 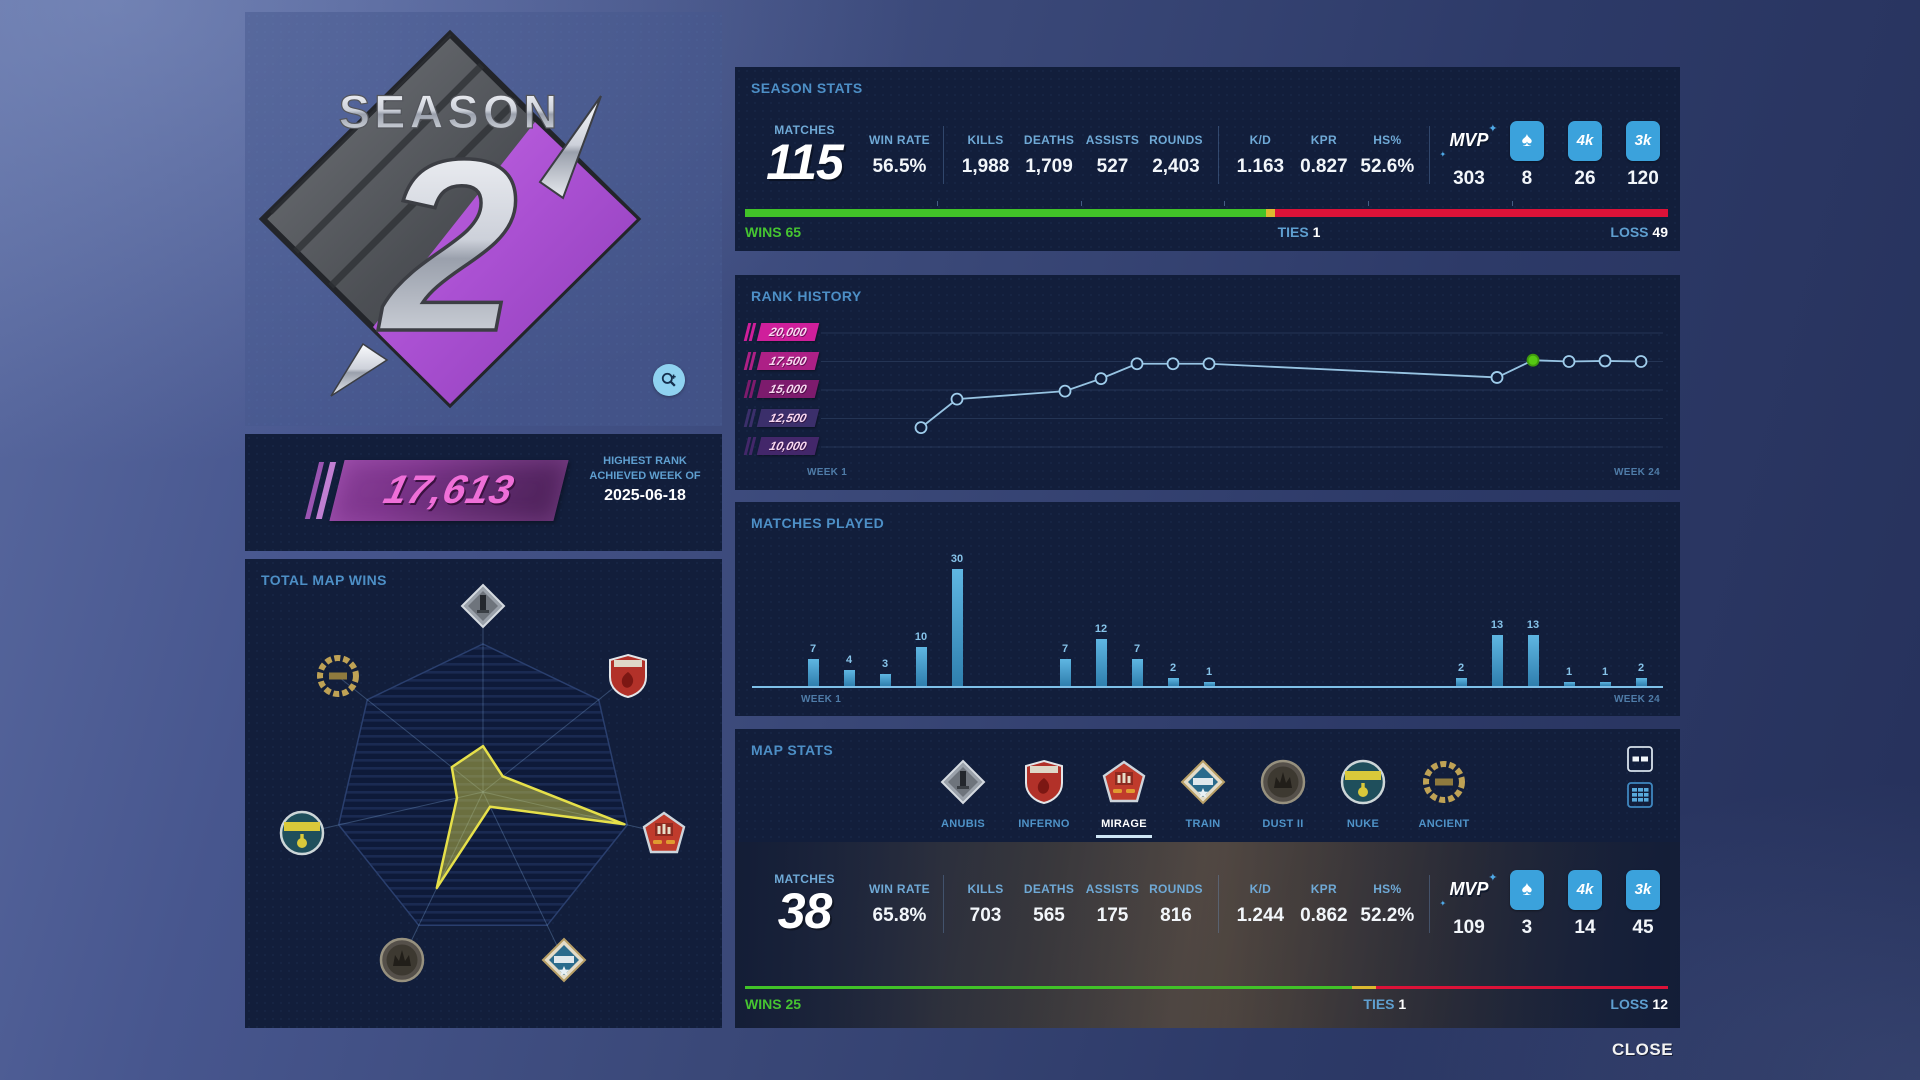 What do you see at coordinates (1469, 927) in the screenshot?
I see `mvp-count: 109` at bounding box center [1469, 927].